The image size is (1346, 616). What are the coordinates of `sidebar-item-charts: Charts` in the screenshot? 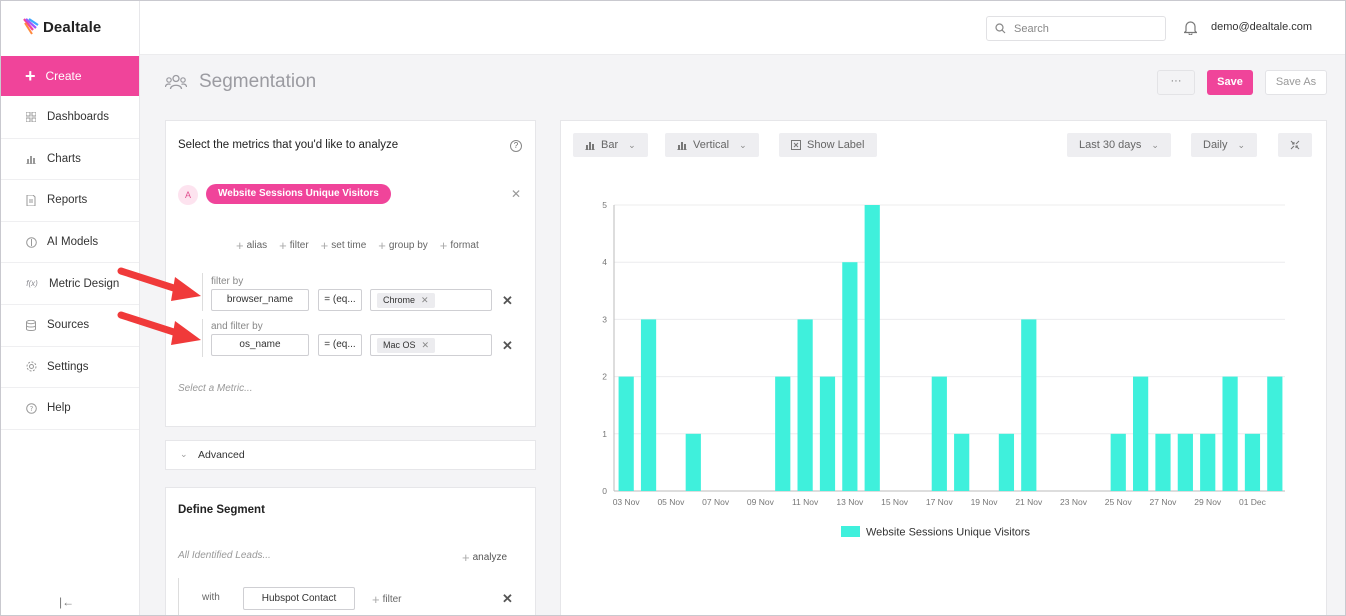 It's located at (70, 160).